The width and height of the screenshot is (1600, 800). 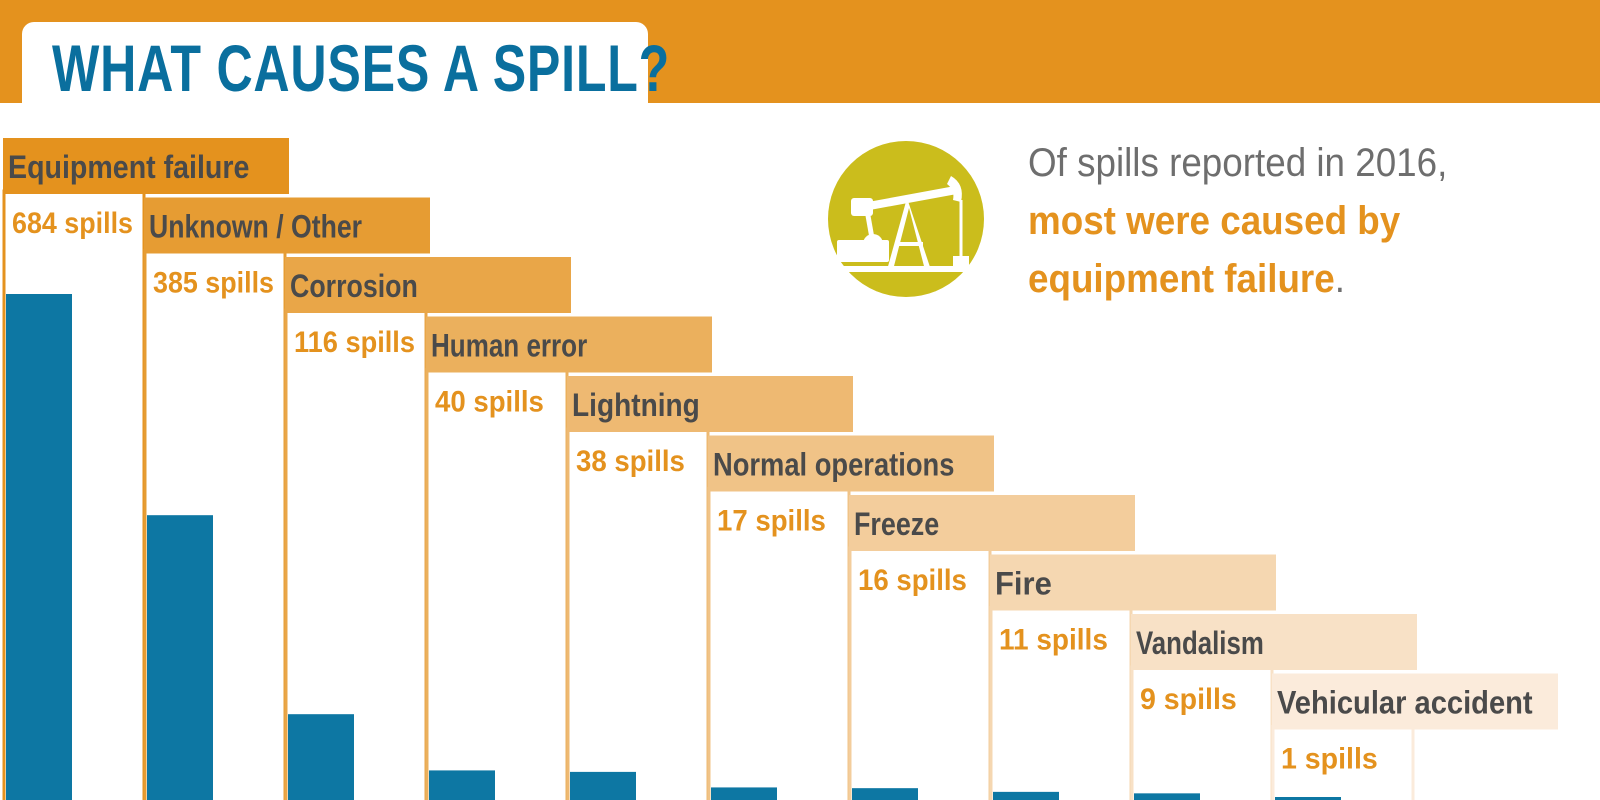 What do you see at coordinates (489, 402) in the screenshot?
I see `value-label: 40 spills` at bounding box center [489, 402].